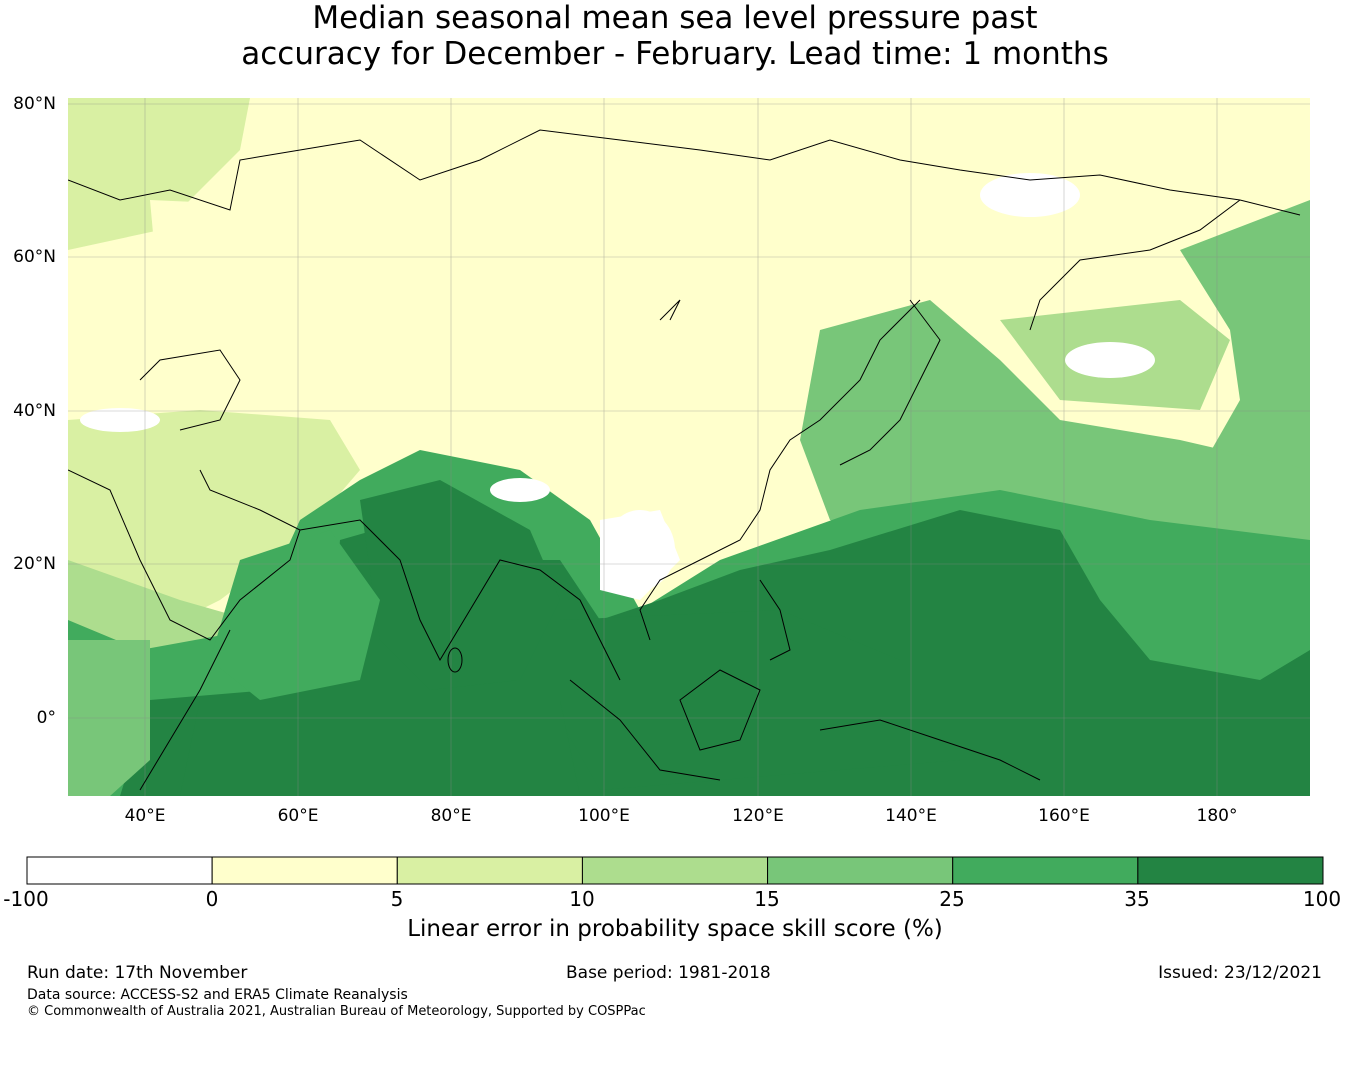 Image resolution: width=1350 pixels, height=1065 pixels. Describe the element at coordinates (582, 899) in the screenshot. I see `colorbar-tick-10: 10` at that location.